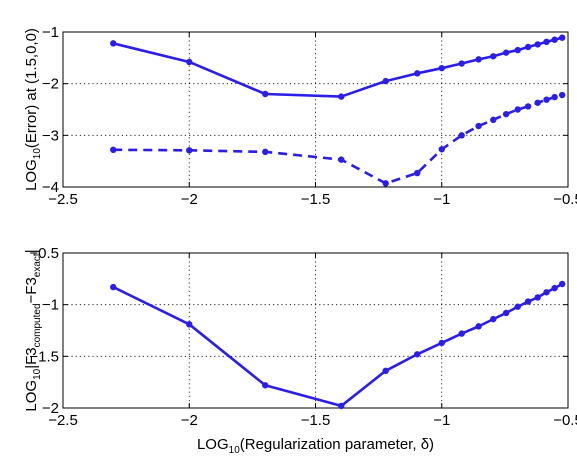 Image resolution: width=577 pixels, height=470 pixels. Describe the element at coordinates (315, 446) in the screenshot. I see `bottom-plot-x-axis-label: LOG10(Regularization parameter, δ)` at that location.